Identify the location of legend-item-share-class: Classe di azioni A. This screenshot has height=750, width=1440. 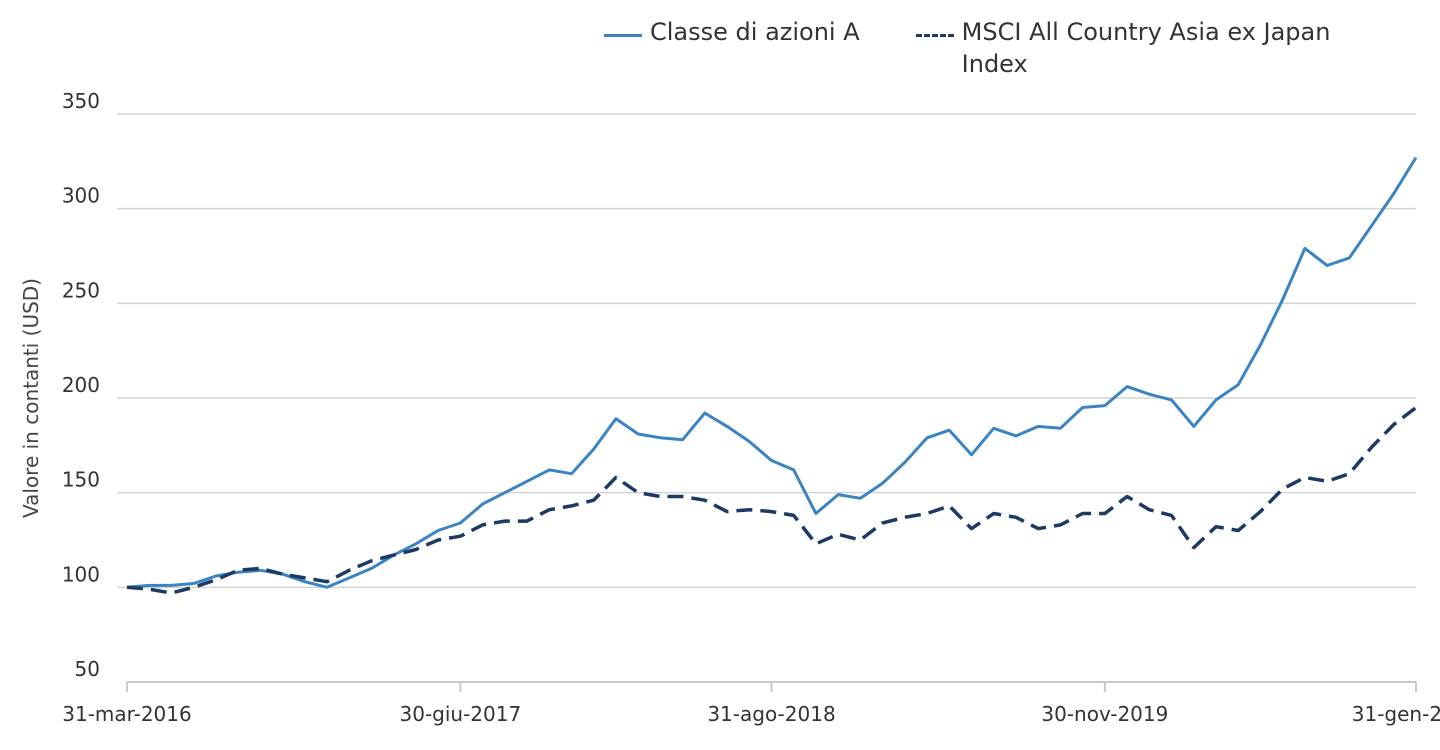
(732, 48).